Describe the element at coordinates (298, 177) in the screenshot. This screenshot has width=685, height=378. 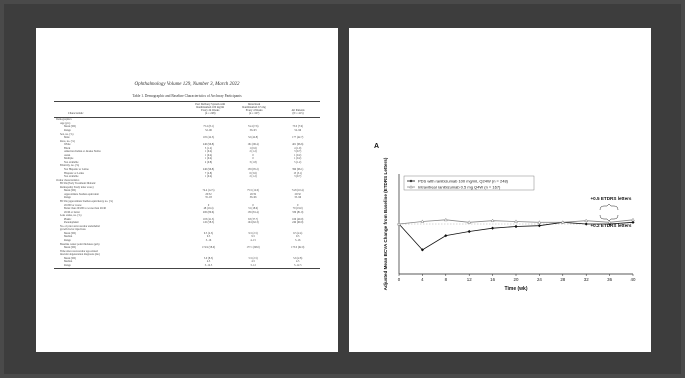
I see `row-value: 3 (0.7)` at that location.